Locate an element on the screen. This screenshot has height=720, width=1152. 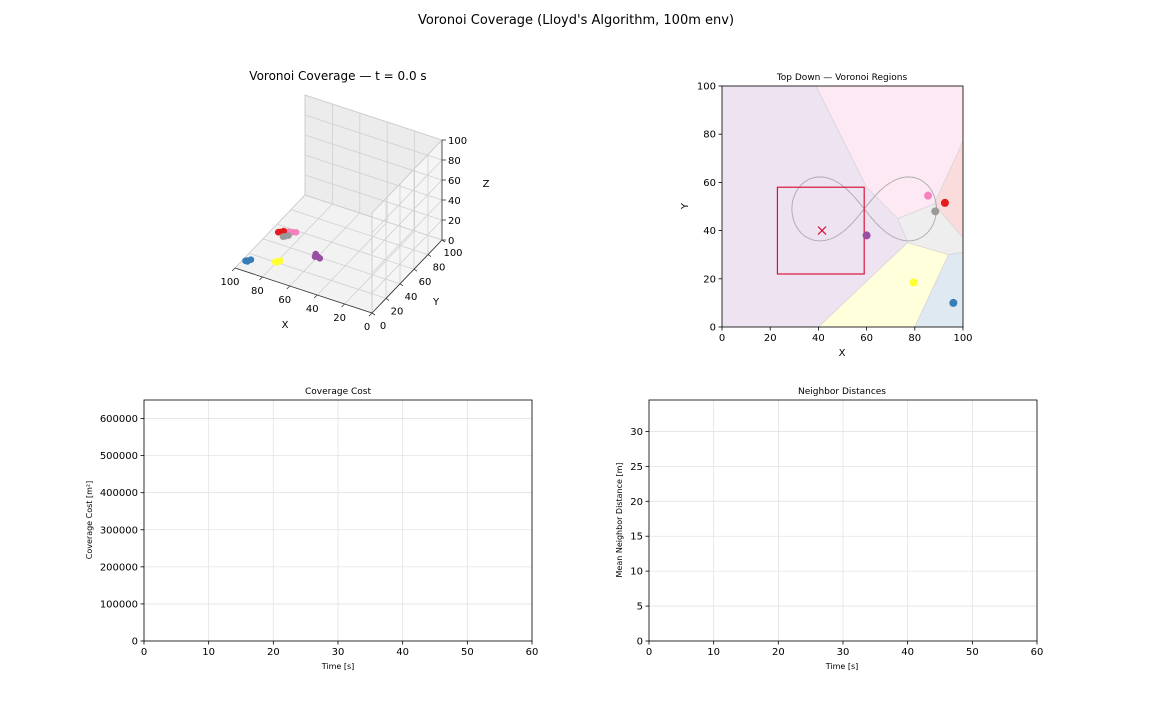
3d-z-tick-label: 60 is located at coordinates (454, 181).